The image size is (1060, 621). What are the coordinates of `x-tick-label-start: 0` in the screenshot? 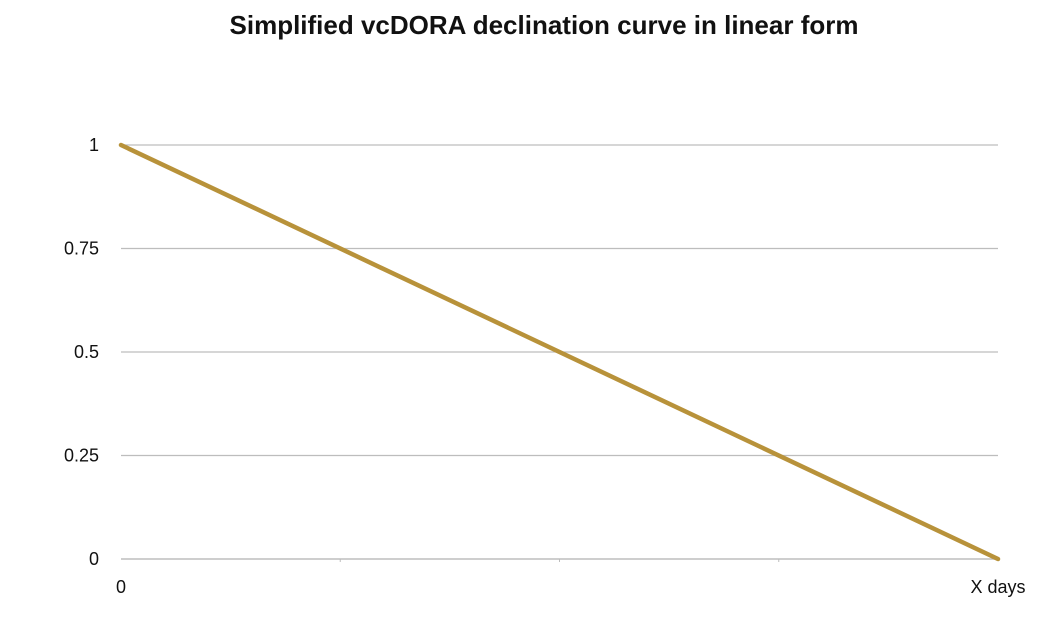 It's located at (121, 587).